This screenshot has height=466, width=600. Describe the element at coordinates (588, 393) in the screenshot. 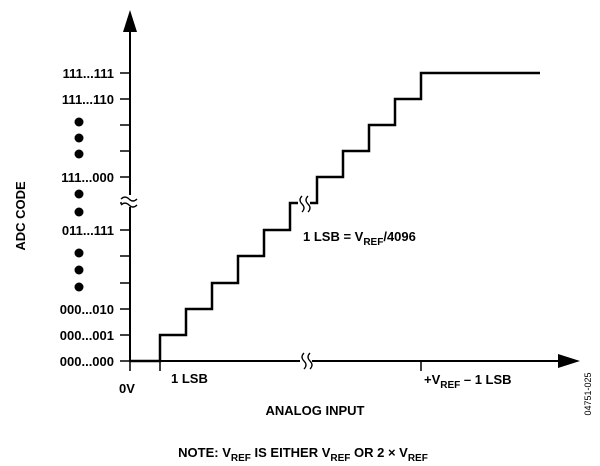

I see `figure-id: 04751-025` at that location.